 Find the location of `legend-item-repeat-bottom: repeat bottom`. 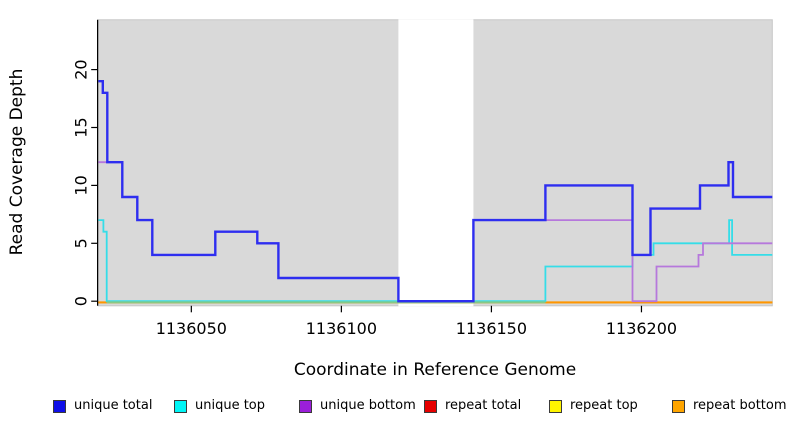

legend-item-repeat-bottom: repeat bottom is located at coordinates (729, 406).